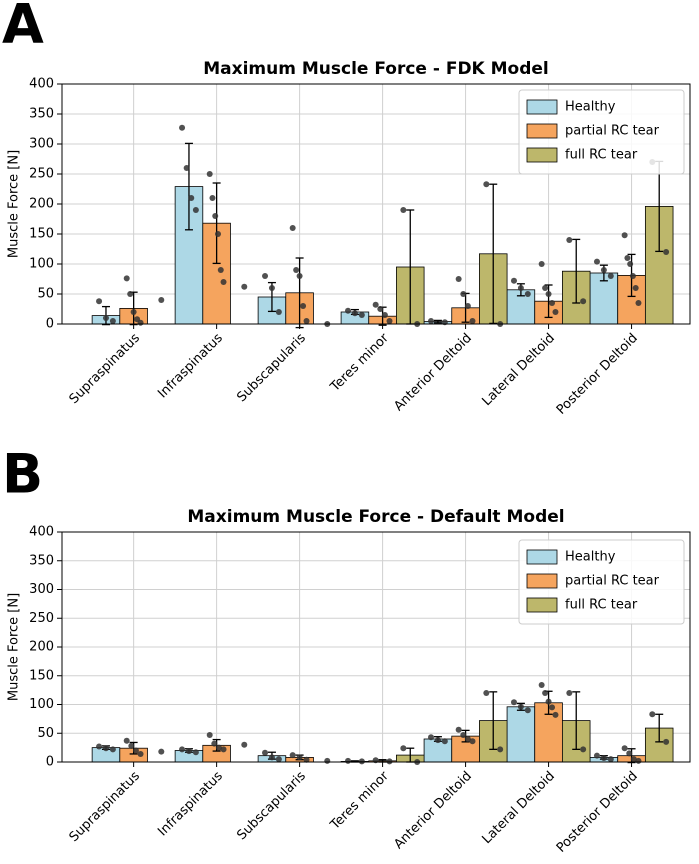  Describe the element at coordinates (41, 647) in the screenshot. I see `y-tick-label: 200` at that location.